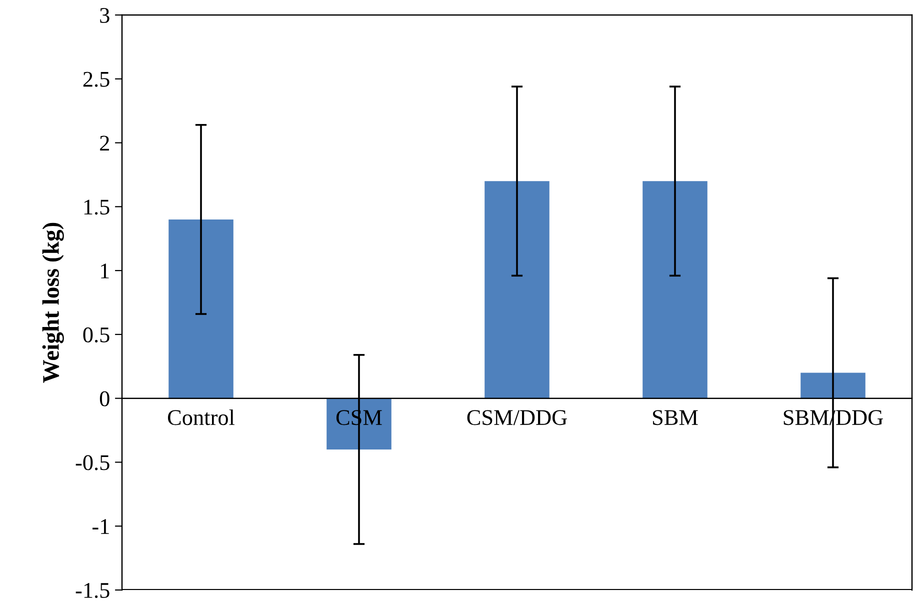 The height and width of the screenshot is (602, 916). I want to click on y-tick-label: 3, so click(105, 15).